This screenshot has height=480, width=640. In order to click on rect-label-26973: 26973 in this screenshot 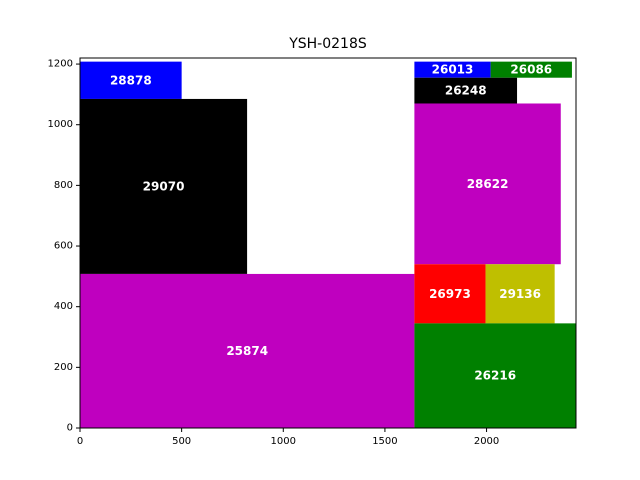, I will do `click(450, 294)`.